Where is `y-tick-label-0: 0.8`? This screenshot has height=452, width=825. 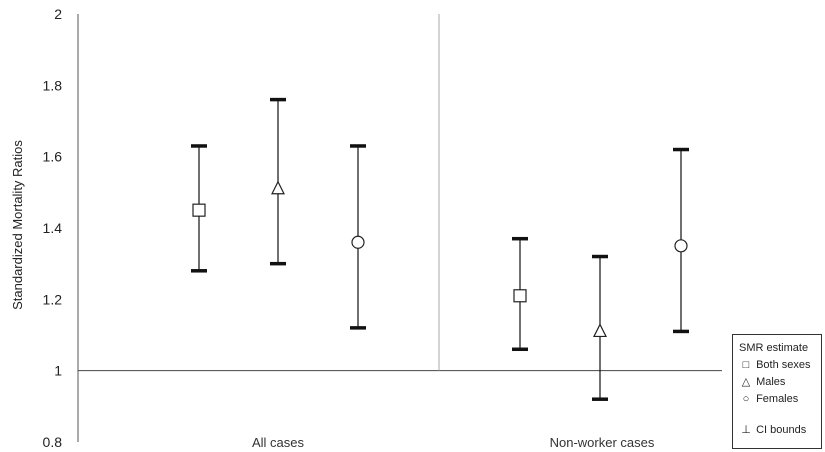 y-tick-label-0: 0.8 is located at coordinates (53, 442).